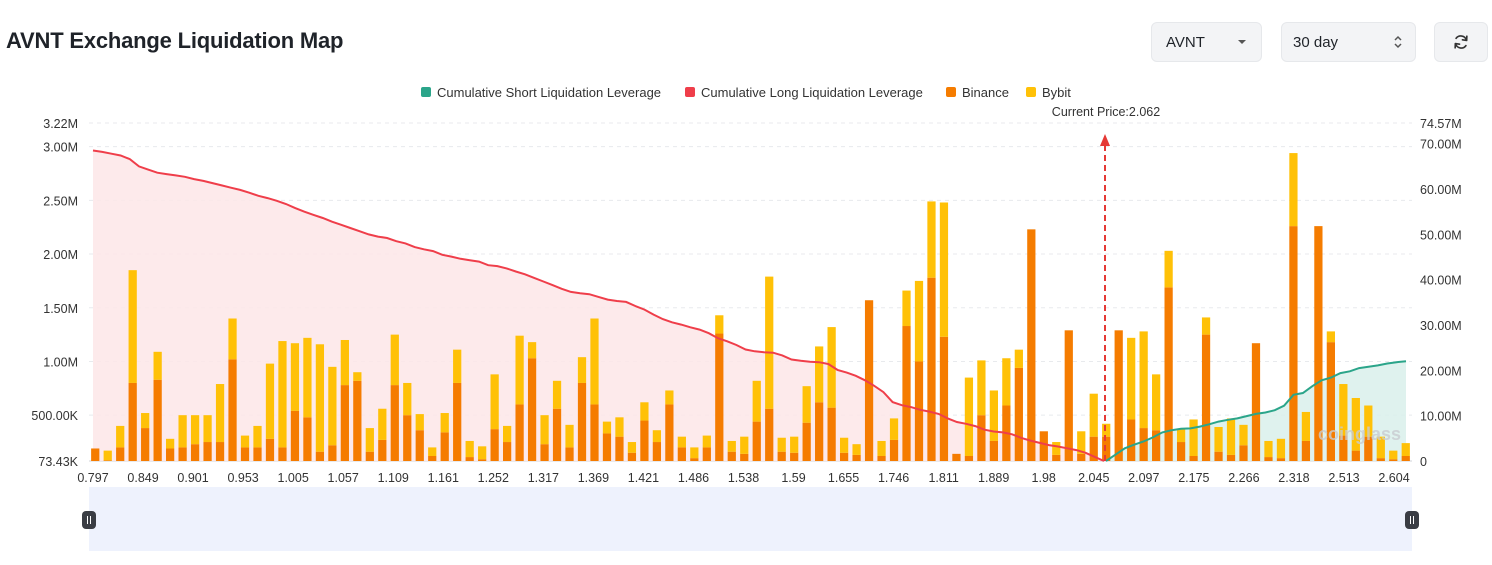 This screenshot has width=1492, height=565. Describe the element at coordinates (1243, 478) in the screenshot. I see `x-tick-label: 2.266` at that location.